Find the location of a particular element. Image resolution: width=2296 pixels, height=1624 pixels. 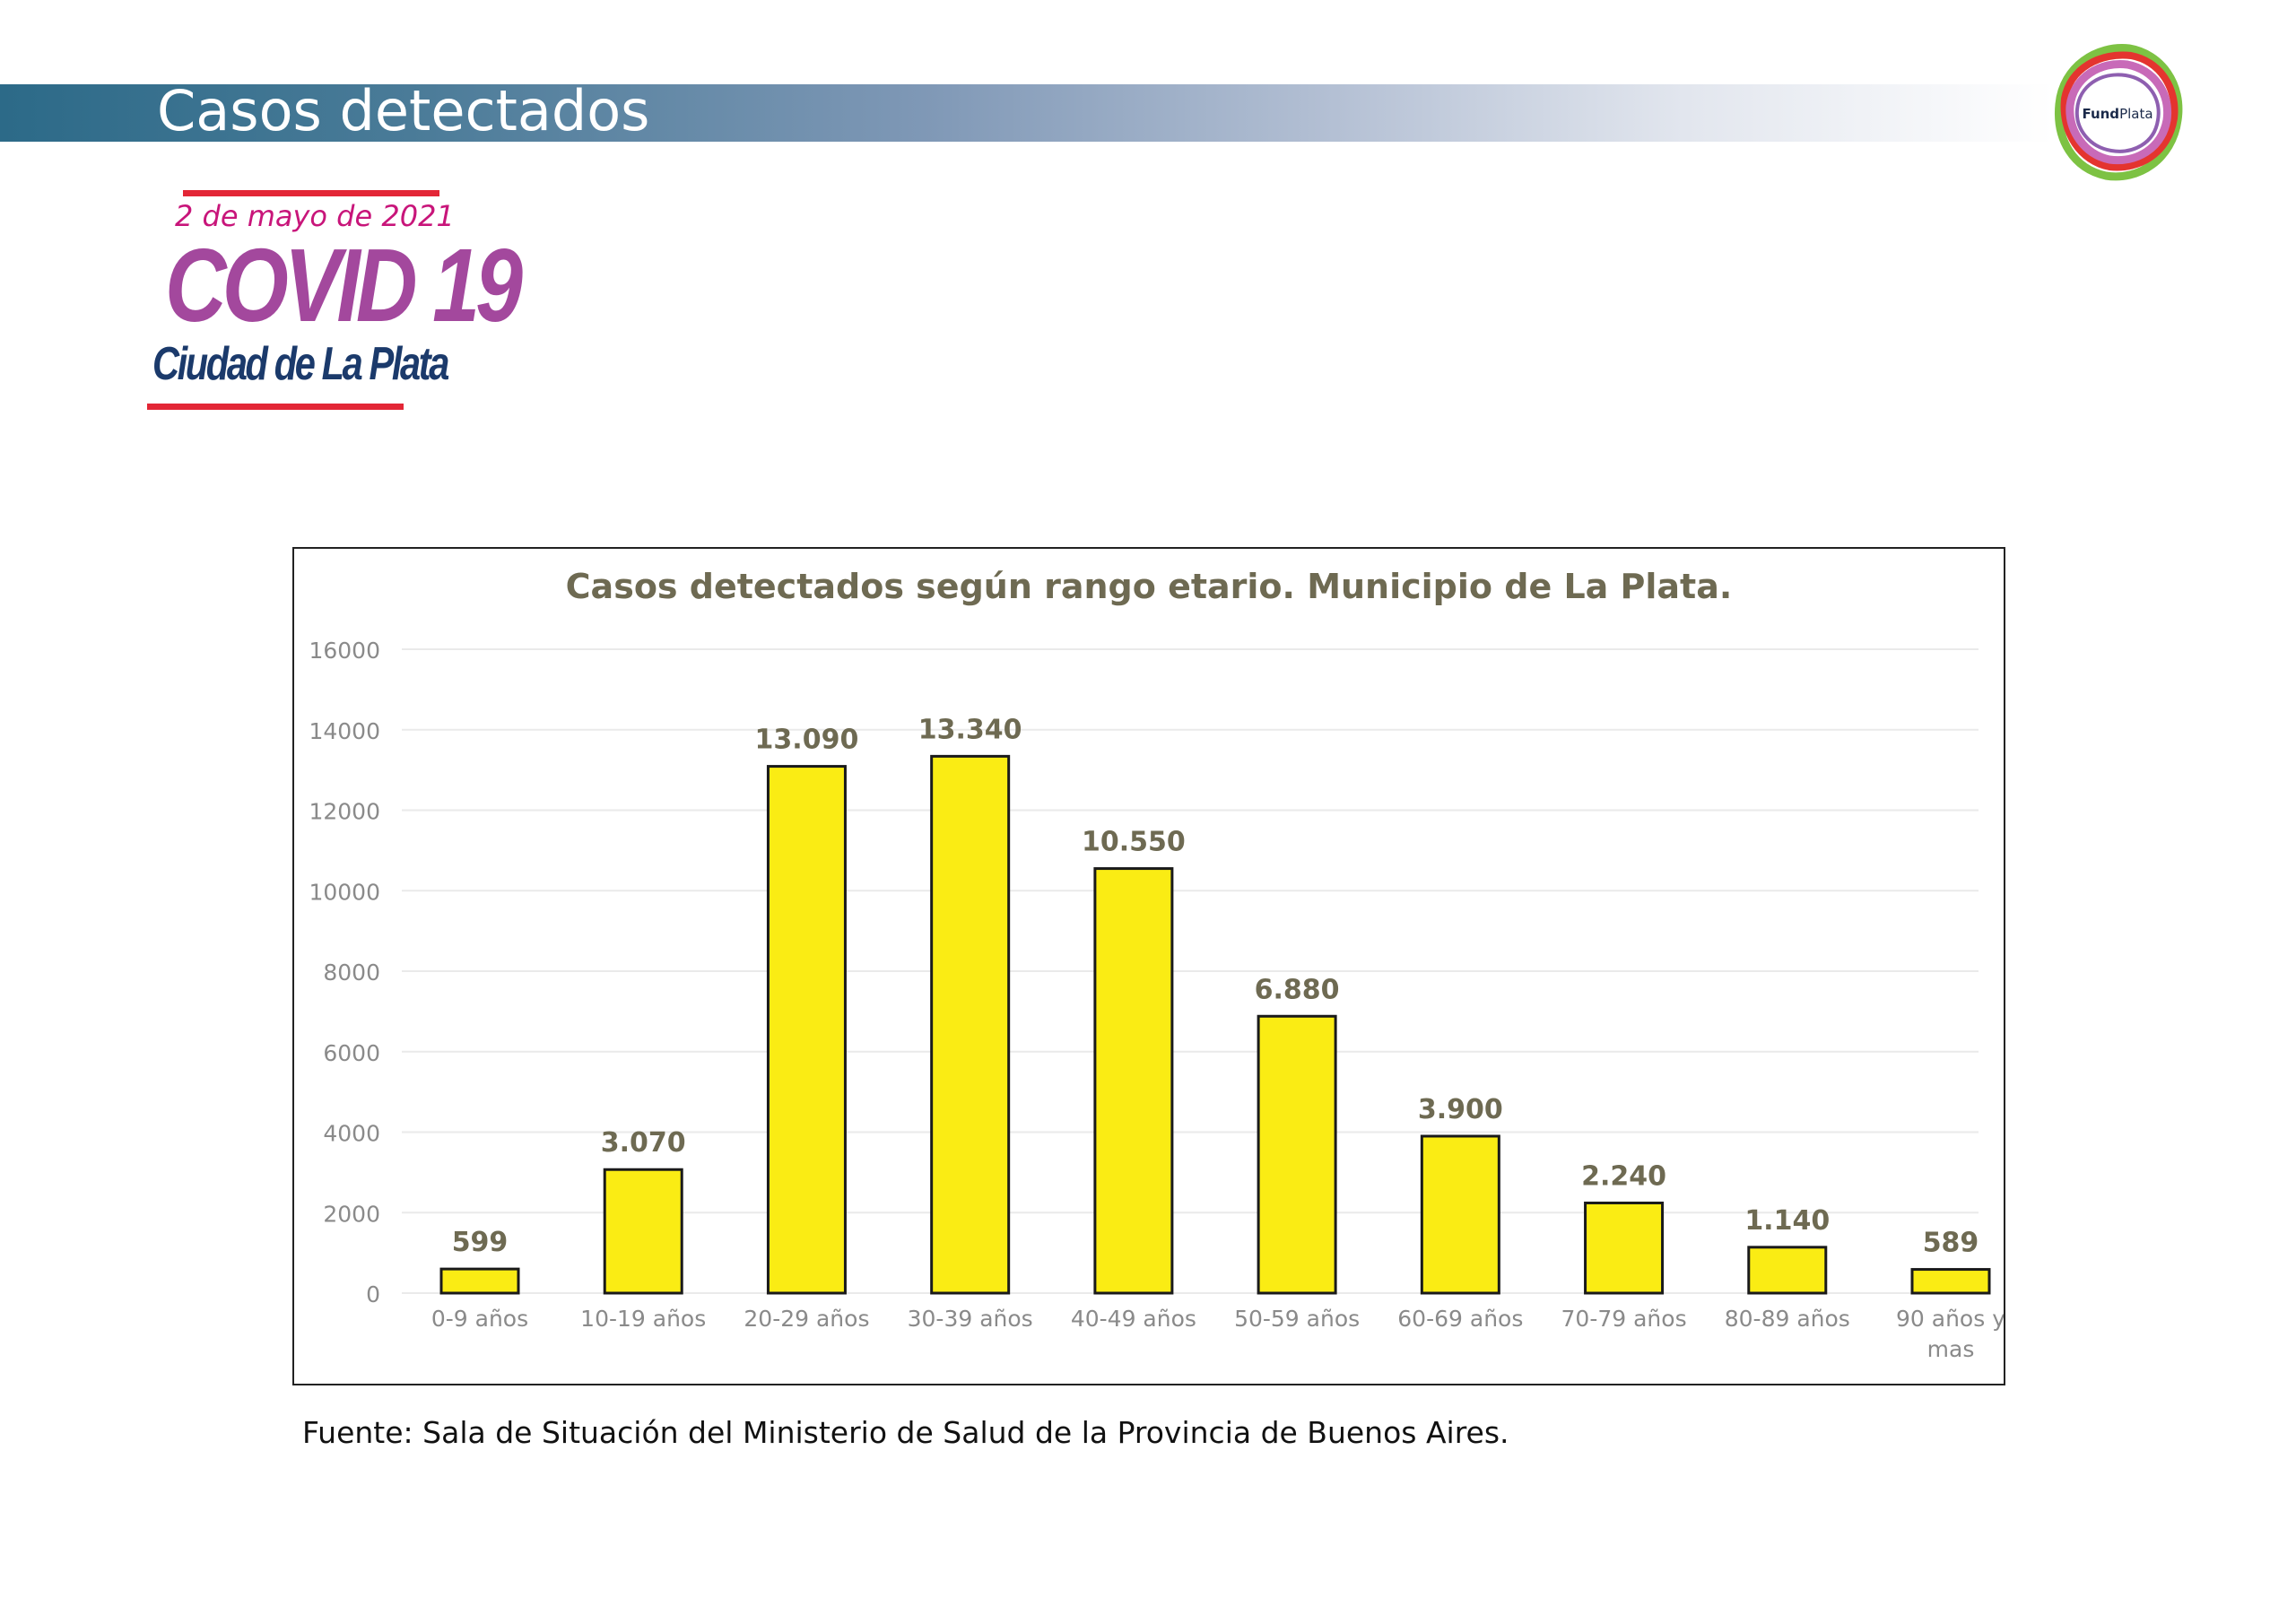

fundplata-logo: FundPlata is located at coordinates (2117, 113).